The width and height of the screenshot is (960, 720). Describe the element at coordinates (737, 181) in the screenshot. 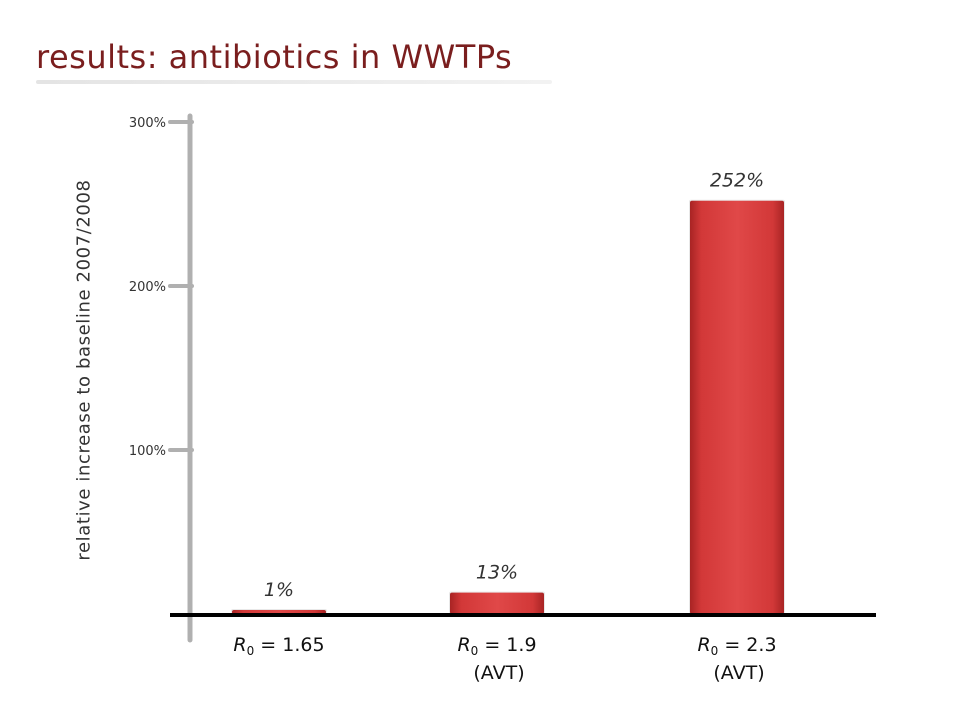

I see `data-label: 252%` at that location.